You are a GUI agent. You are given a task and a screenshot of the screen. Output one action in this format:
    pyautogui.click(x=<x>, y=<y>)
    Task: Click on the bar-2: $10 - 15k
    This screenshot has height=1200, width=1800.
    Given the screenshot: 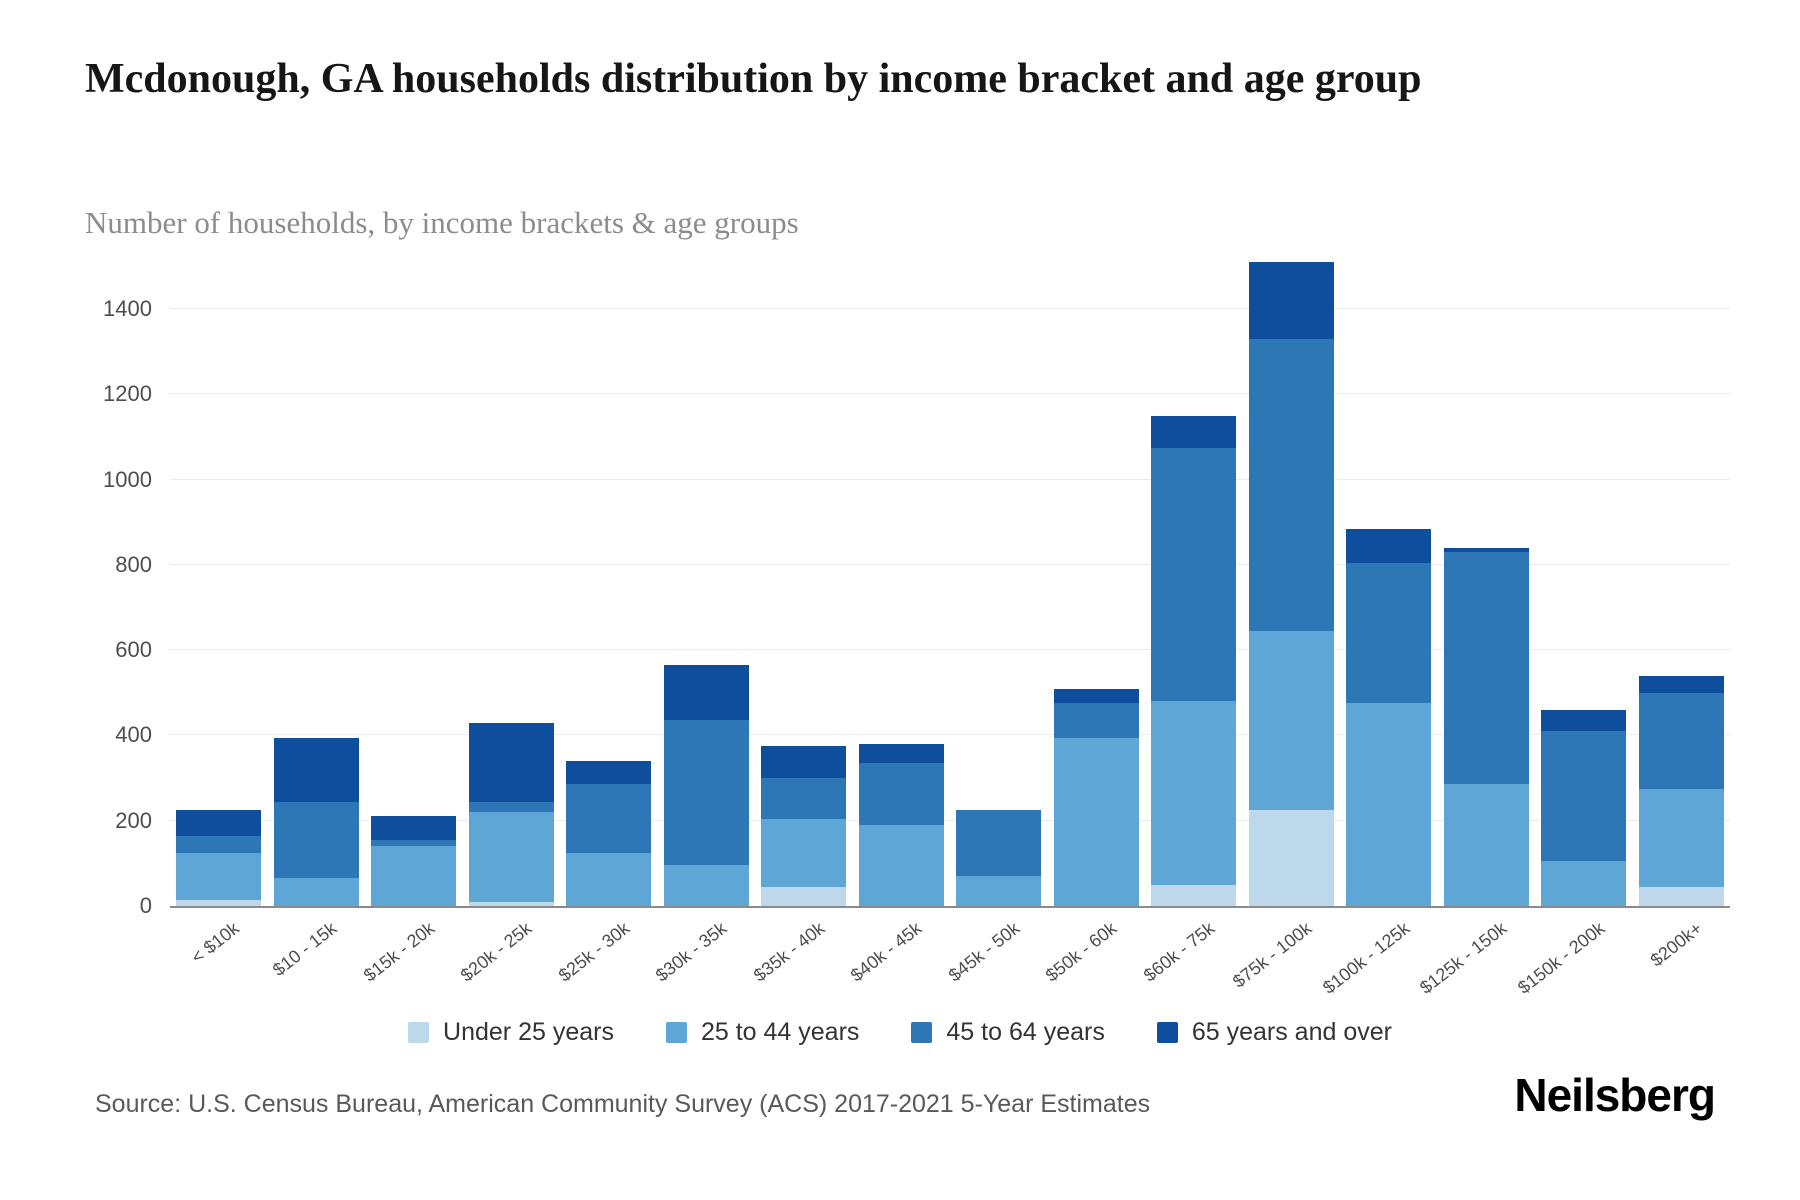 What is the action you would take?
    pyautogui.click(x=317, y=621)
    